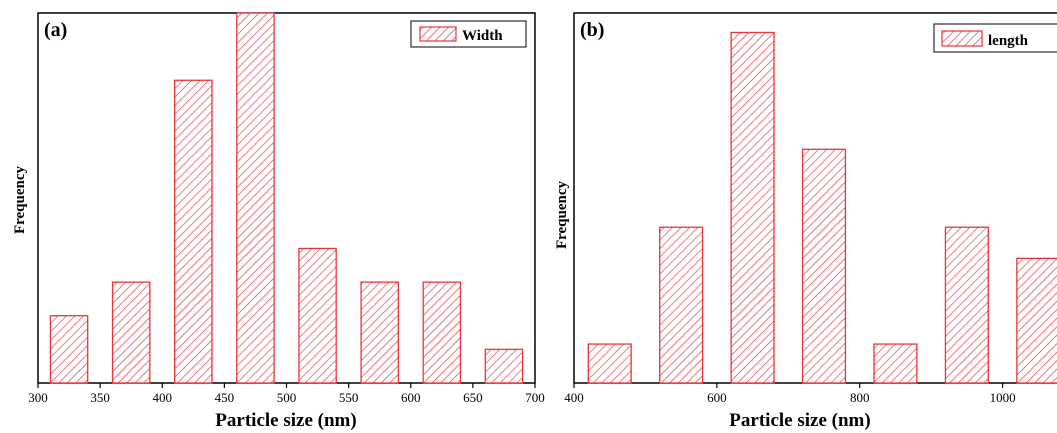 This screenshot has height=433, width=1057. What do you see at coordinates (535, 397) in the screenshot?
I see `x-tick-label-a-8: 700` at bounding box center [535, 397].